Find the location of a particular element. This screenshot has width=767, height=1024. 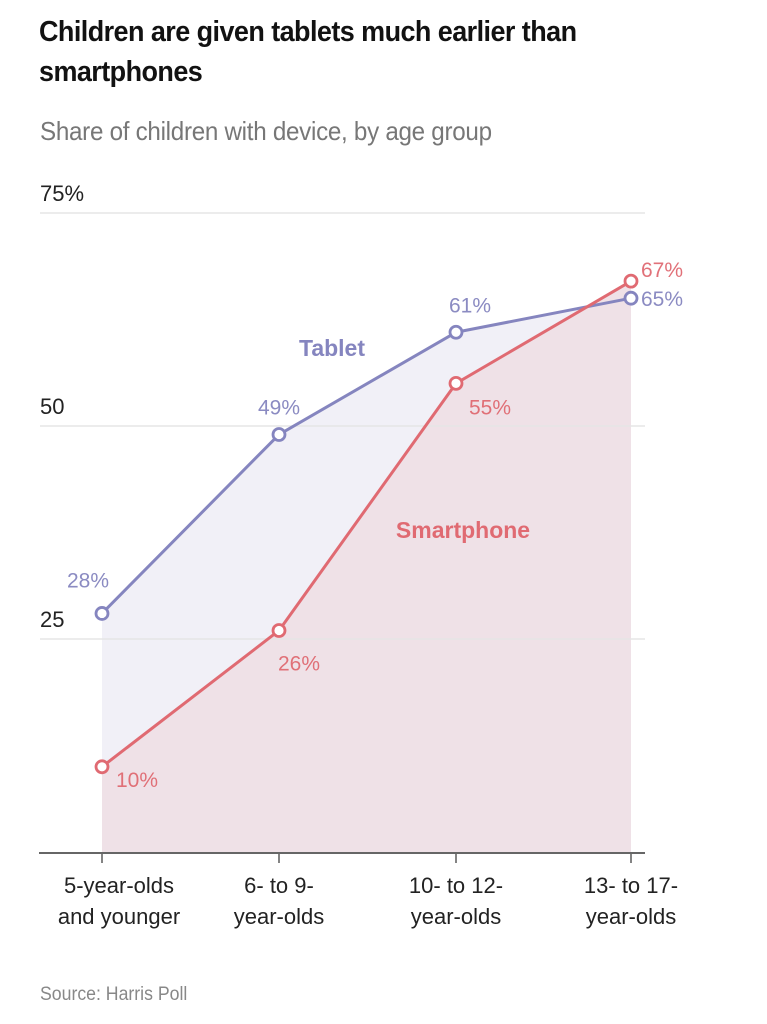

smartphone-data-label: 55% is located at coordinates (490, 407).